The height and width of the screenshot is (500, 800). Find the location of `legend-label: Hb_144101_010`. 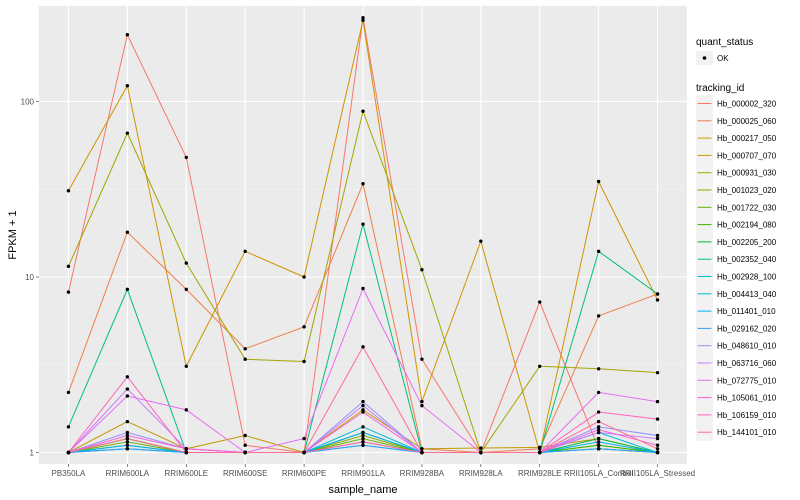

legend-label: Hb_144101_010 is located at coordinates (747, 432).